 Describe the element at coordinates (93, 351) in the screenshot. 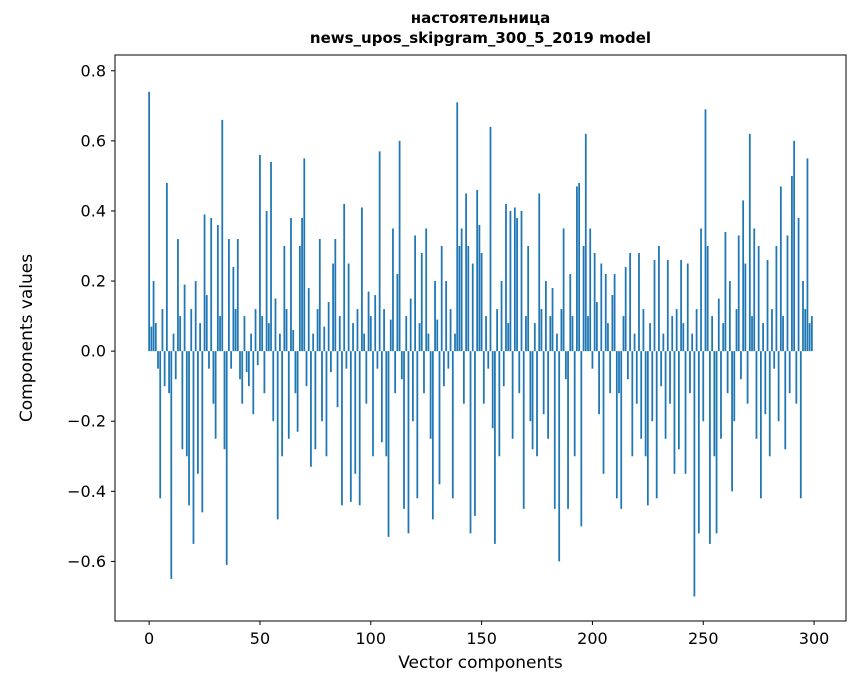

I see `y-tick-label: 0.0` at that location.